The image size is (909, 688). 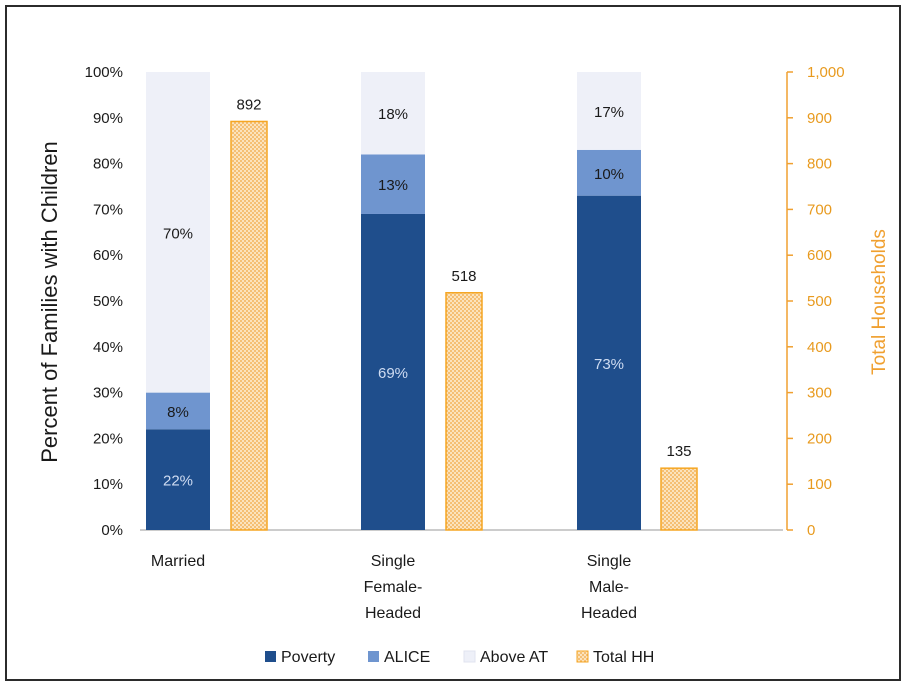 I want to click on x-tick-label: Single Male- Headed, so click(x=609, y=587).